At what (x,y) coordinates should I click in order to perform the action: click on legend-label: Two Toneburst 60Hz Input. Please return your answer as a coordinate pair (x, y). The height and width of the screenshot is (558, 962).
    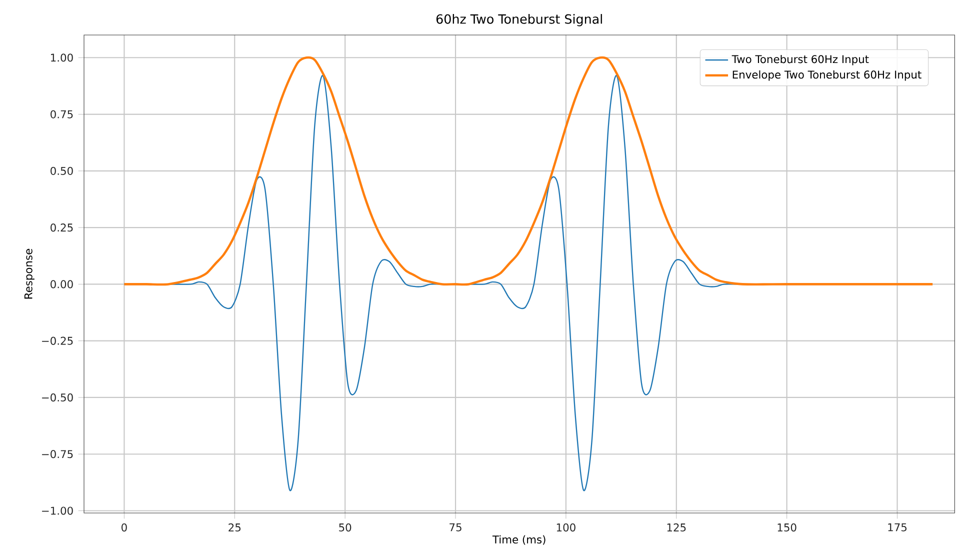
    Looking at the image, I should click on (800, 60).